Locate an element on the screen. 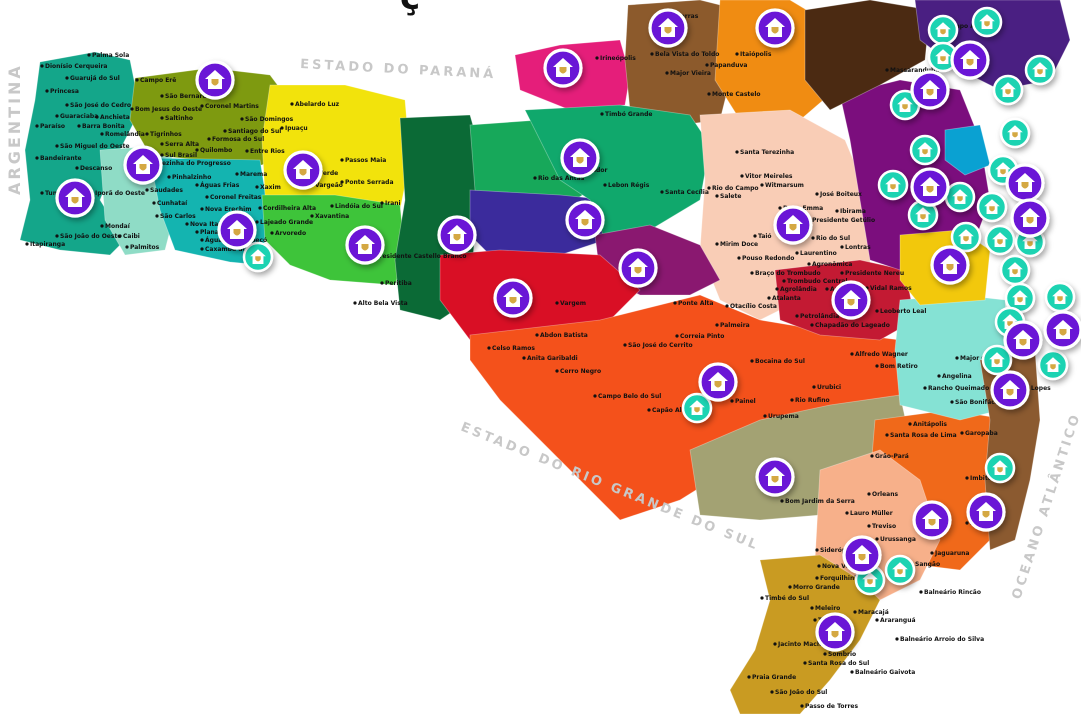 The width and height of the screenshot is (1081, 714). town: Coronel Martins is located at coordinates (229, 106).